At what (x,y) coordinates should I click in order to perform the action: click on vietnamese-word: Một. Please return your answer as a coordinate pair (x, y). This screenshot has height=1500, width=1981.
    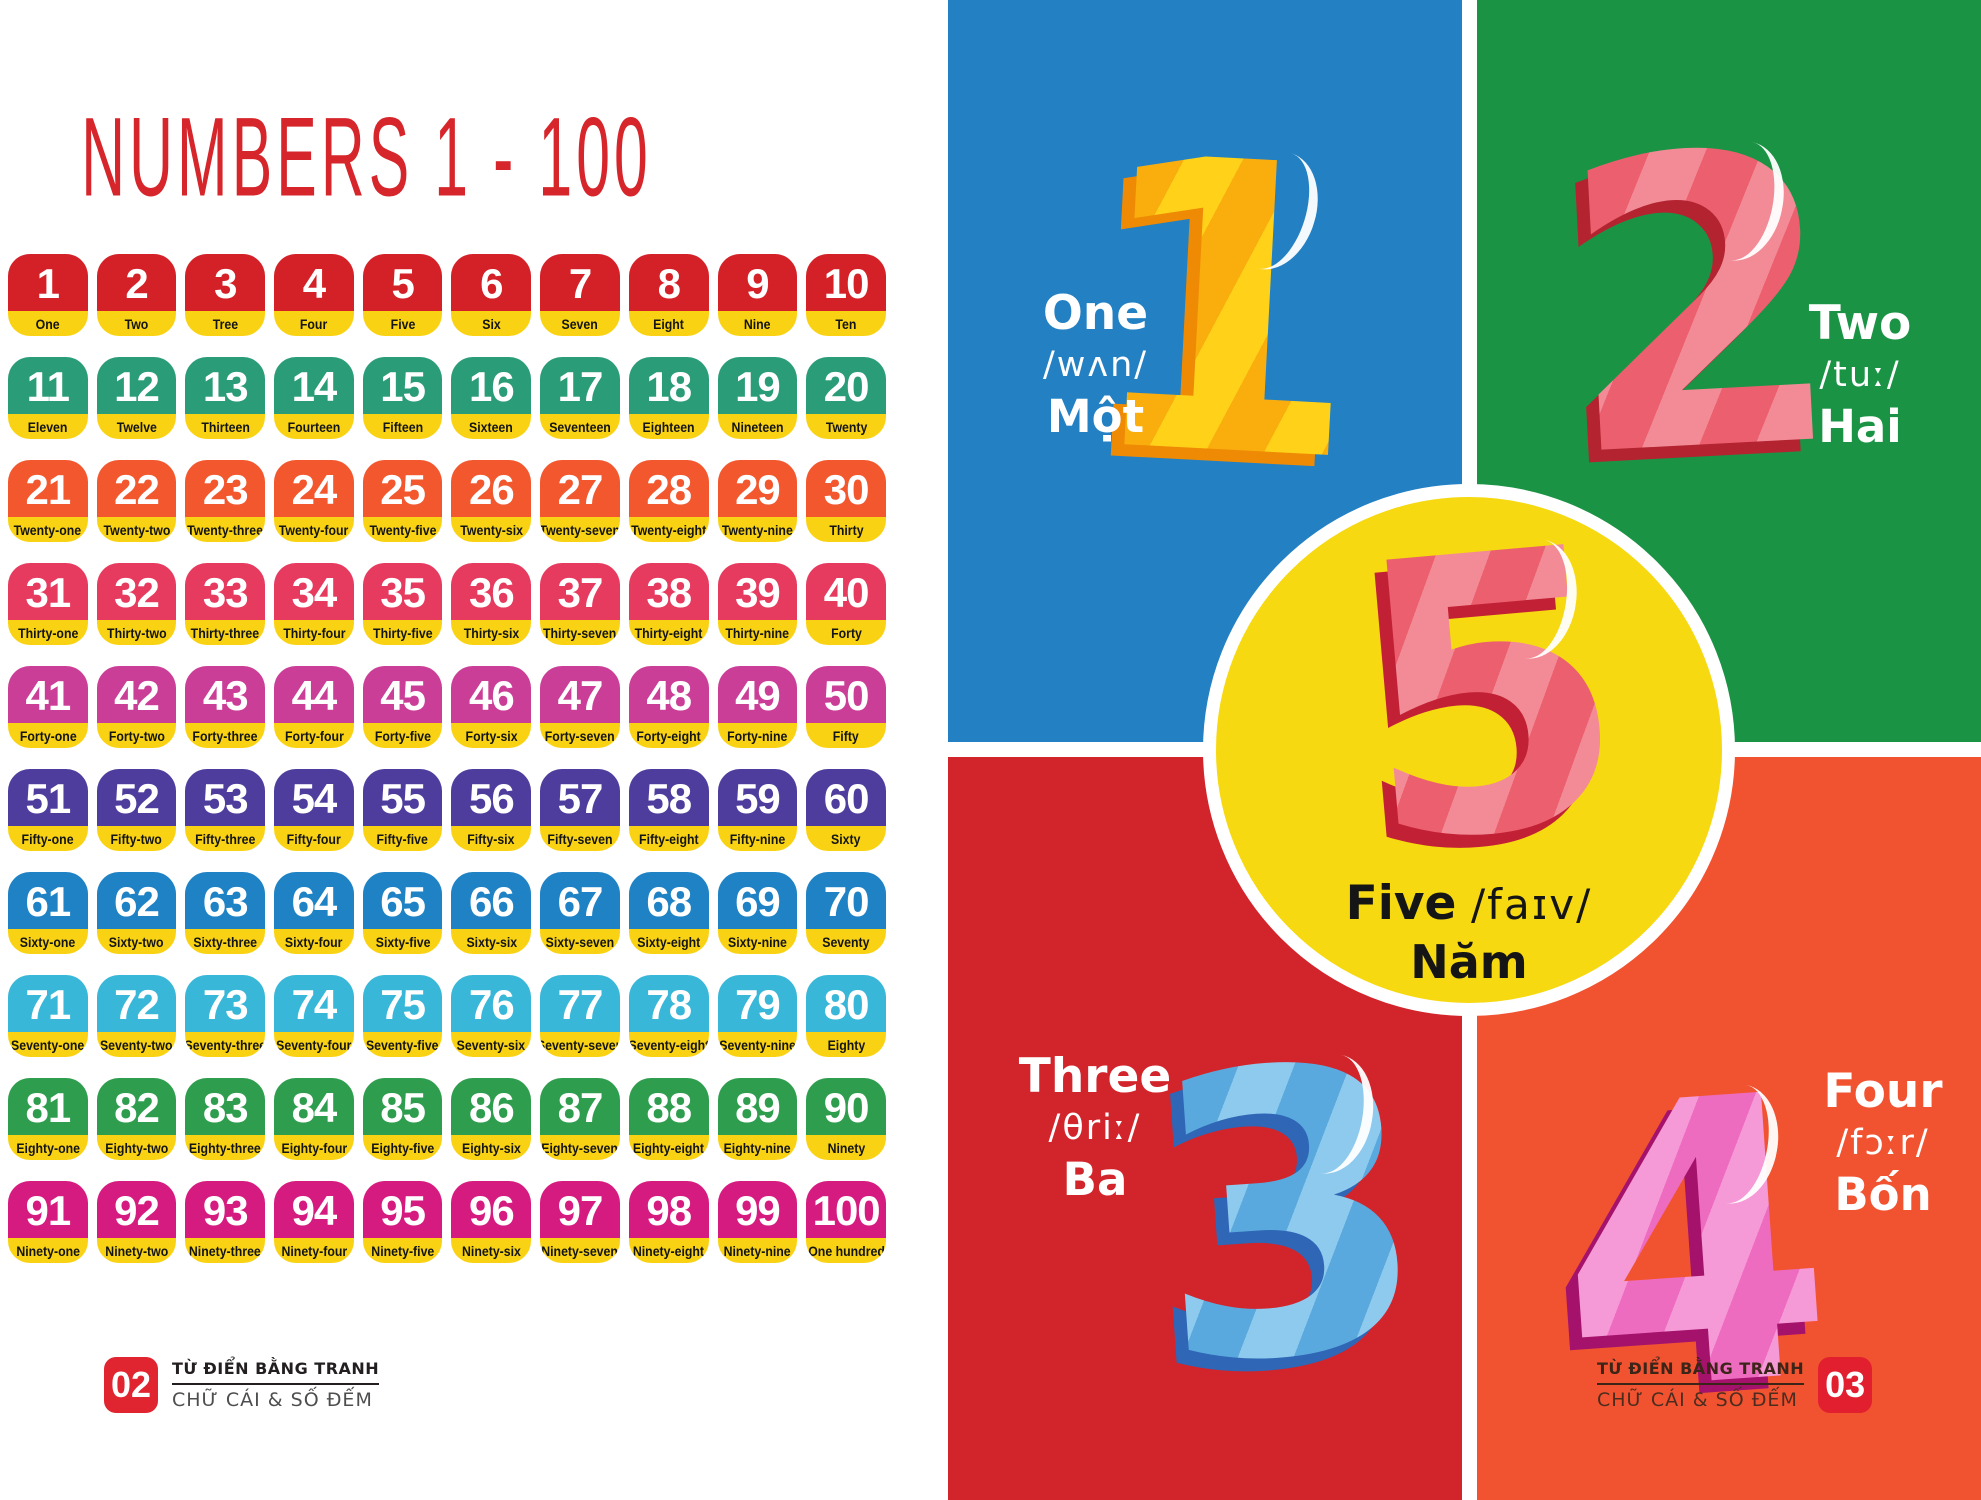
    Looking at the image, I should click on (1095, 416).